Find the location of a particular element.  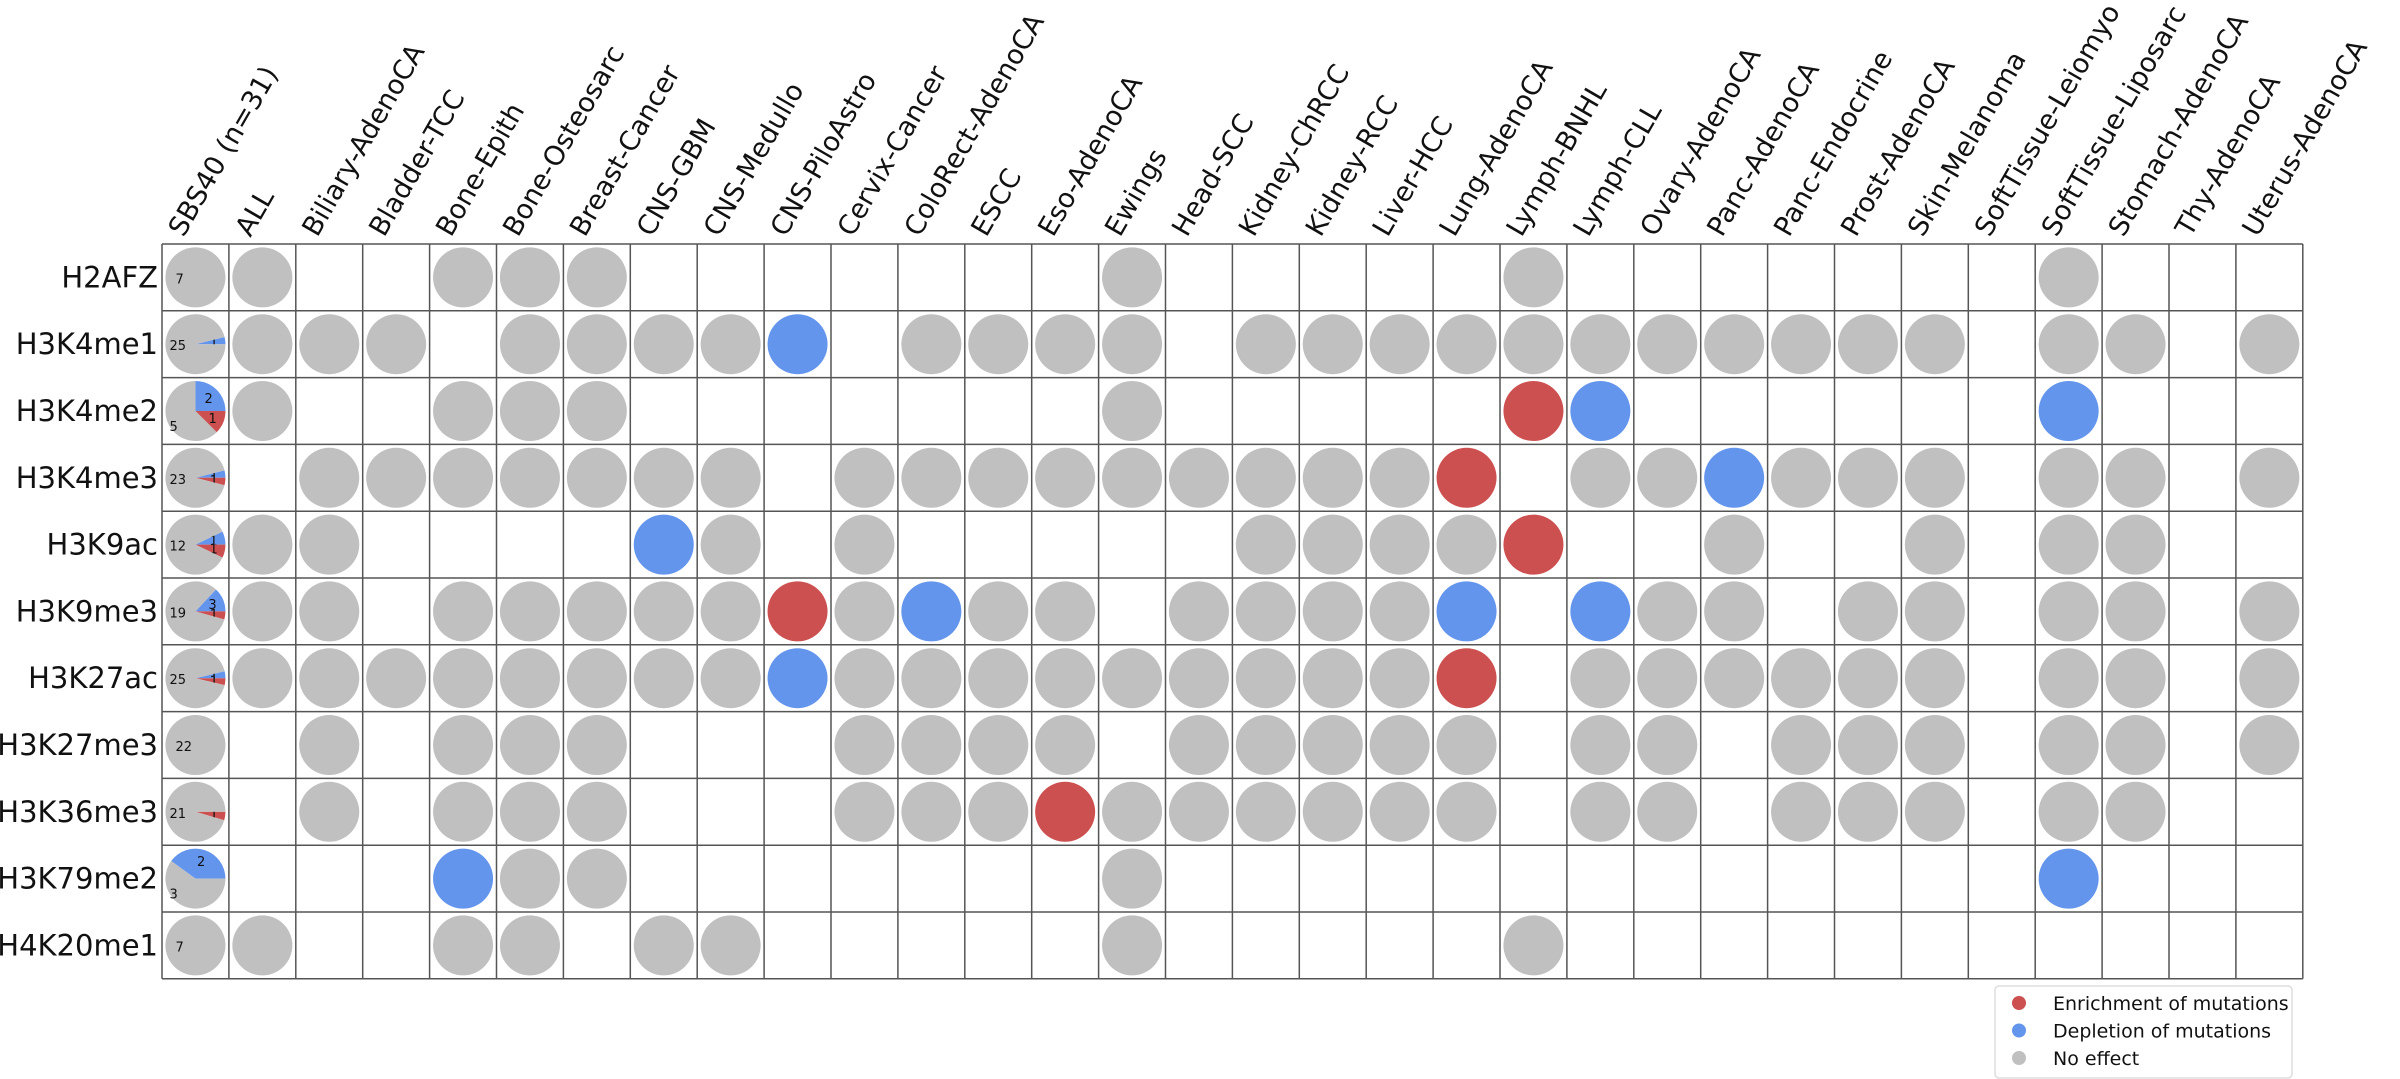

pie-h3k79me2: 23 is located at coordinates (195, 878).